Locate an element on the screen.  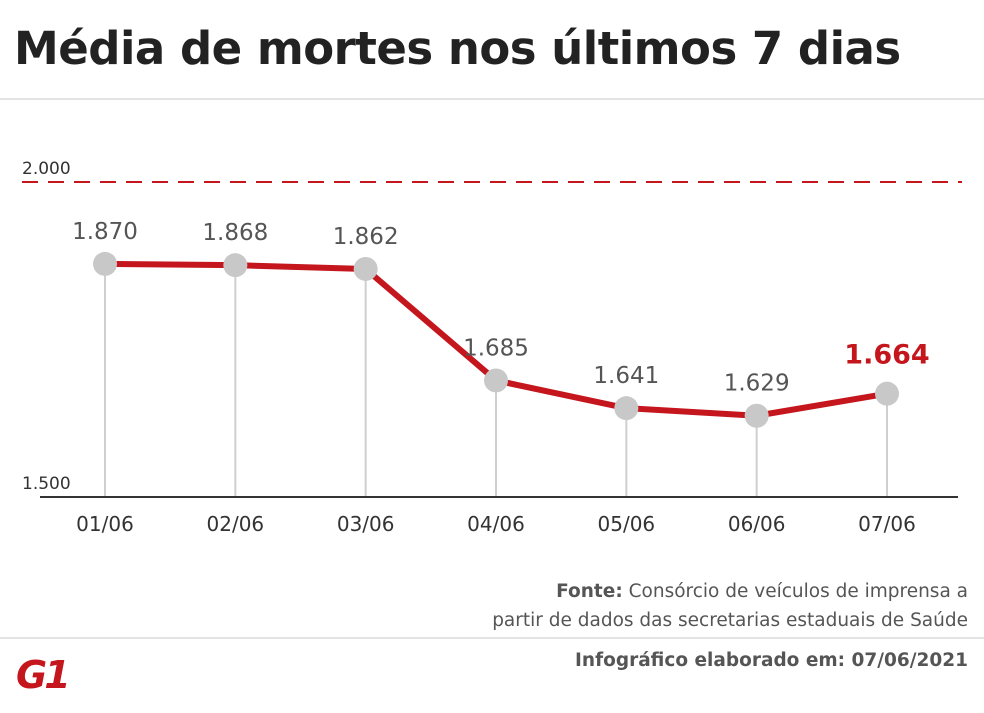
x-tick-label: 02/06 is located at coordinates (236, 524).